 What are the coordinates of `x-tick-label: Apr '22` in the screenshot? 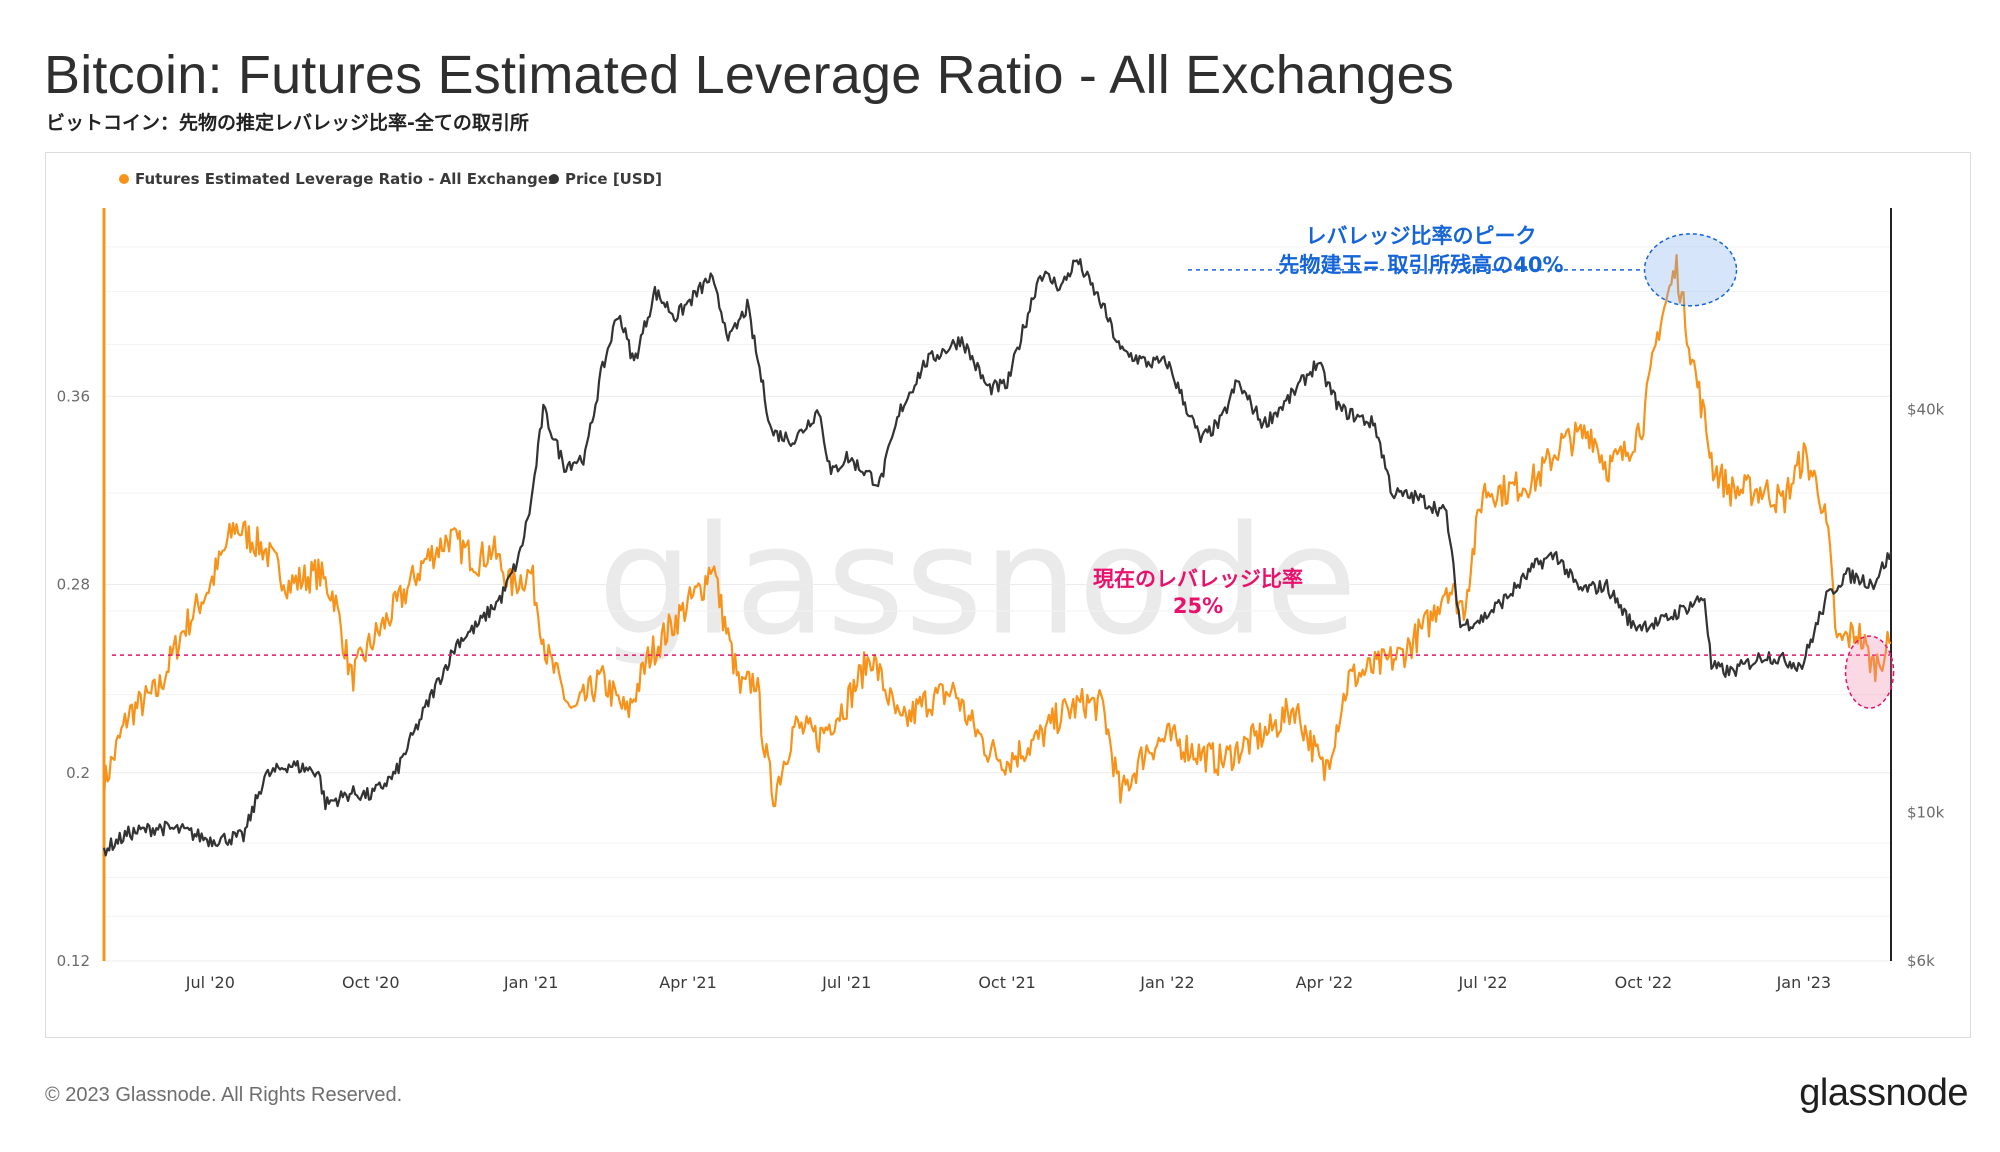 It's located at (1325, 982).